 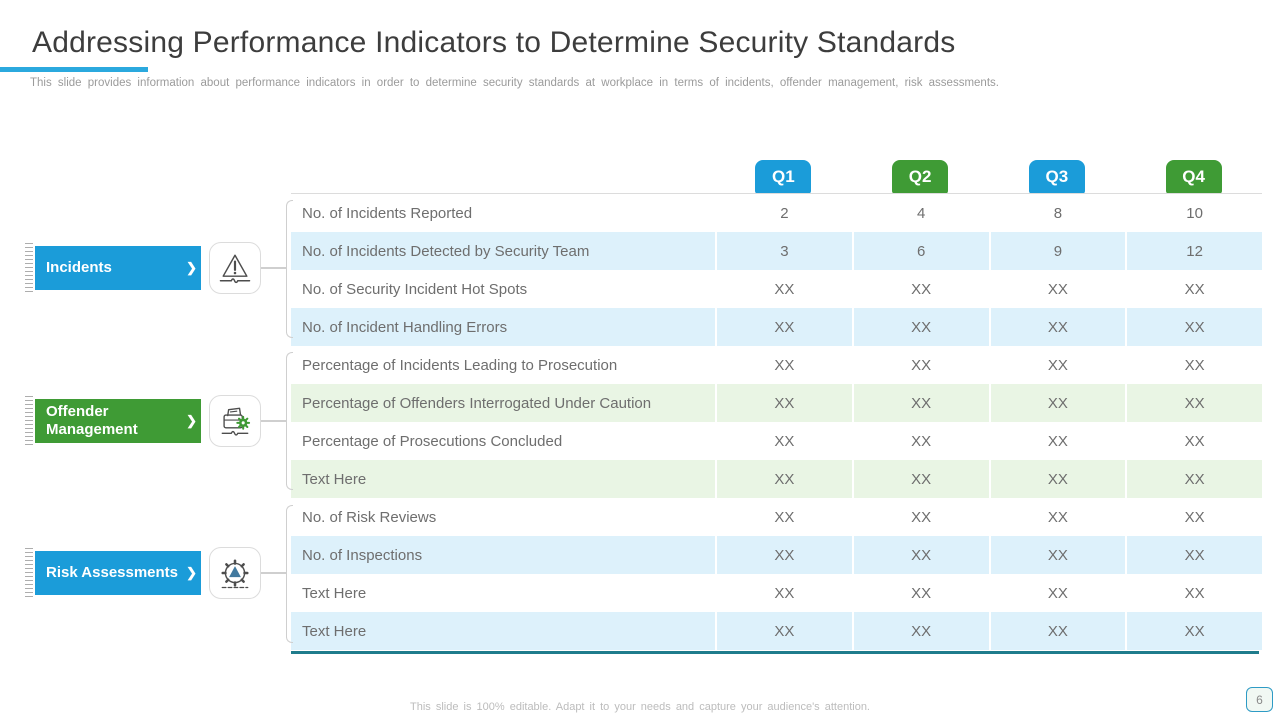 I want to click on page-number-badge: 6, so click(x=1259, y=699).